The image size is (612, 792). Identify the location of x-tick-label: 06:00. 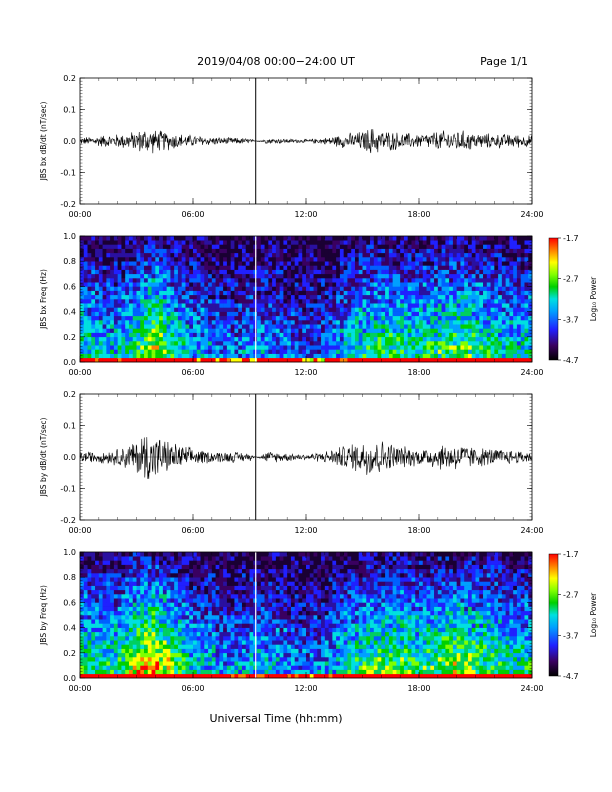
(192, 530).